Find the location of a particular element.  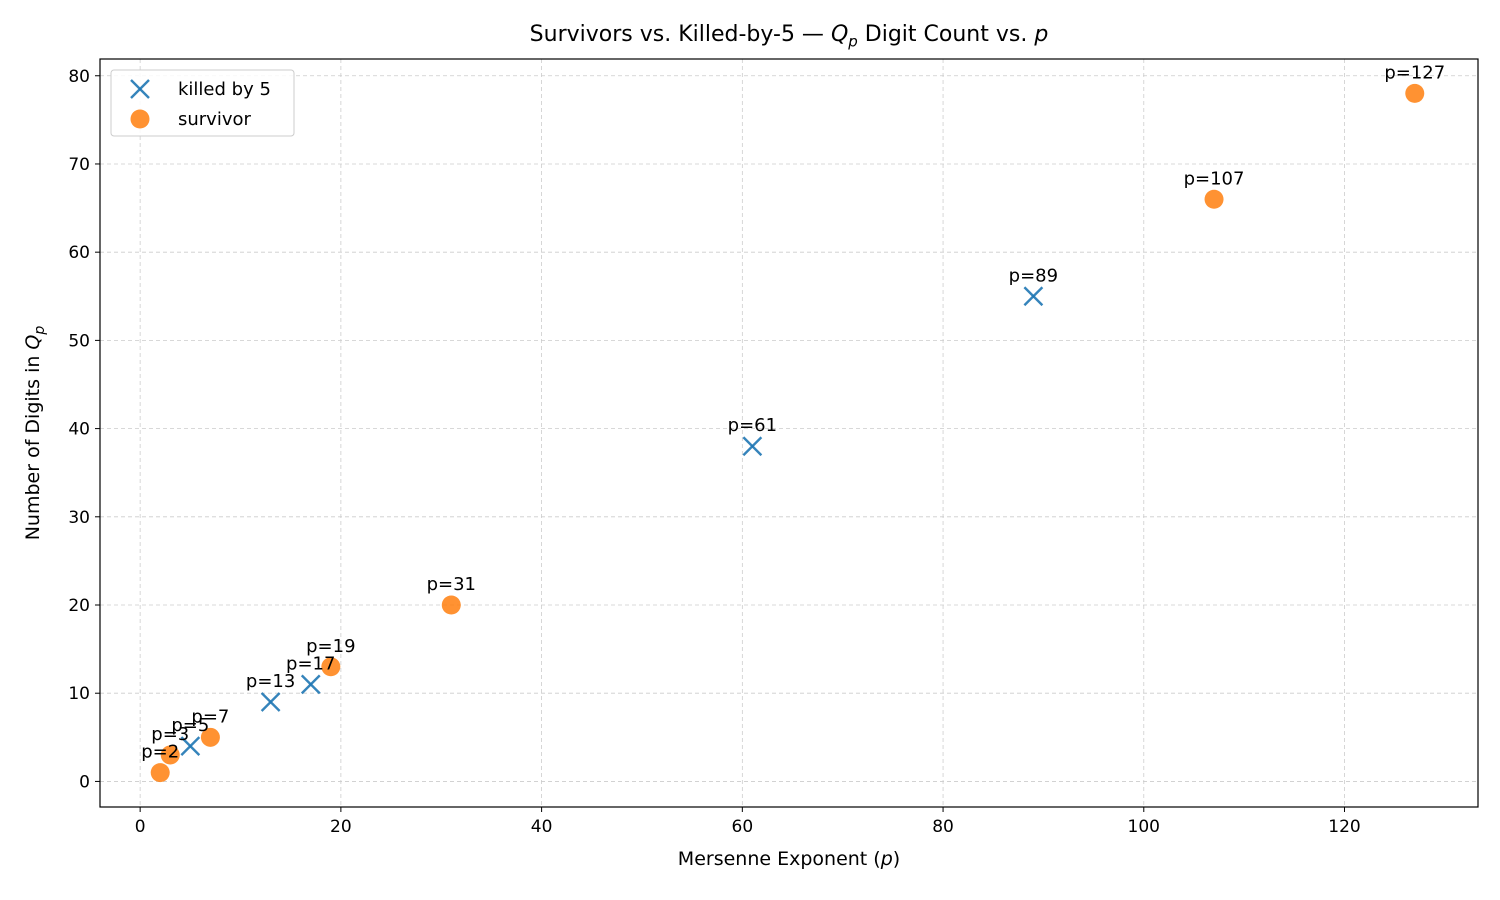

point-label: p=13 is located at coordinates (270, 681).